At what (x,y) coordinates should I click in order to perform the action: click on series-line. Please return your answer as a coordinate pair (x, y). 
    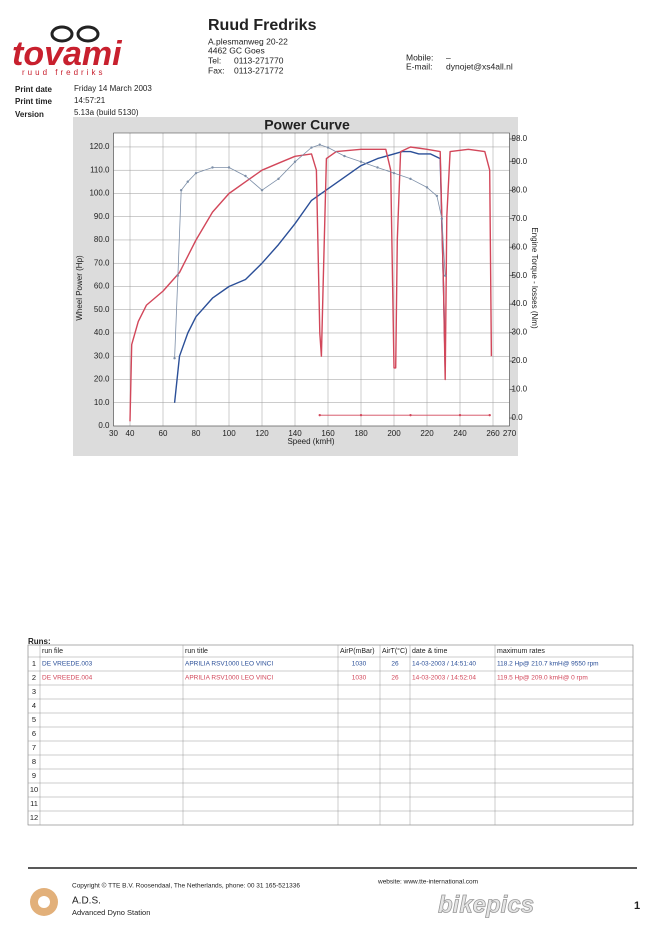
    Looking at the image, I should click on (309, 276).